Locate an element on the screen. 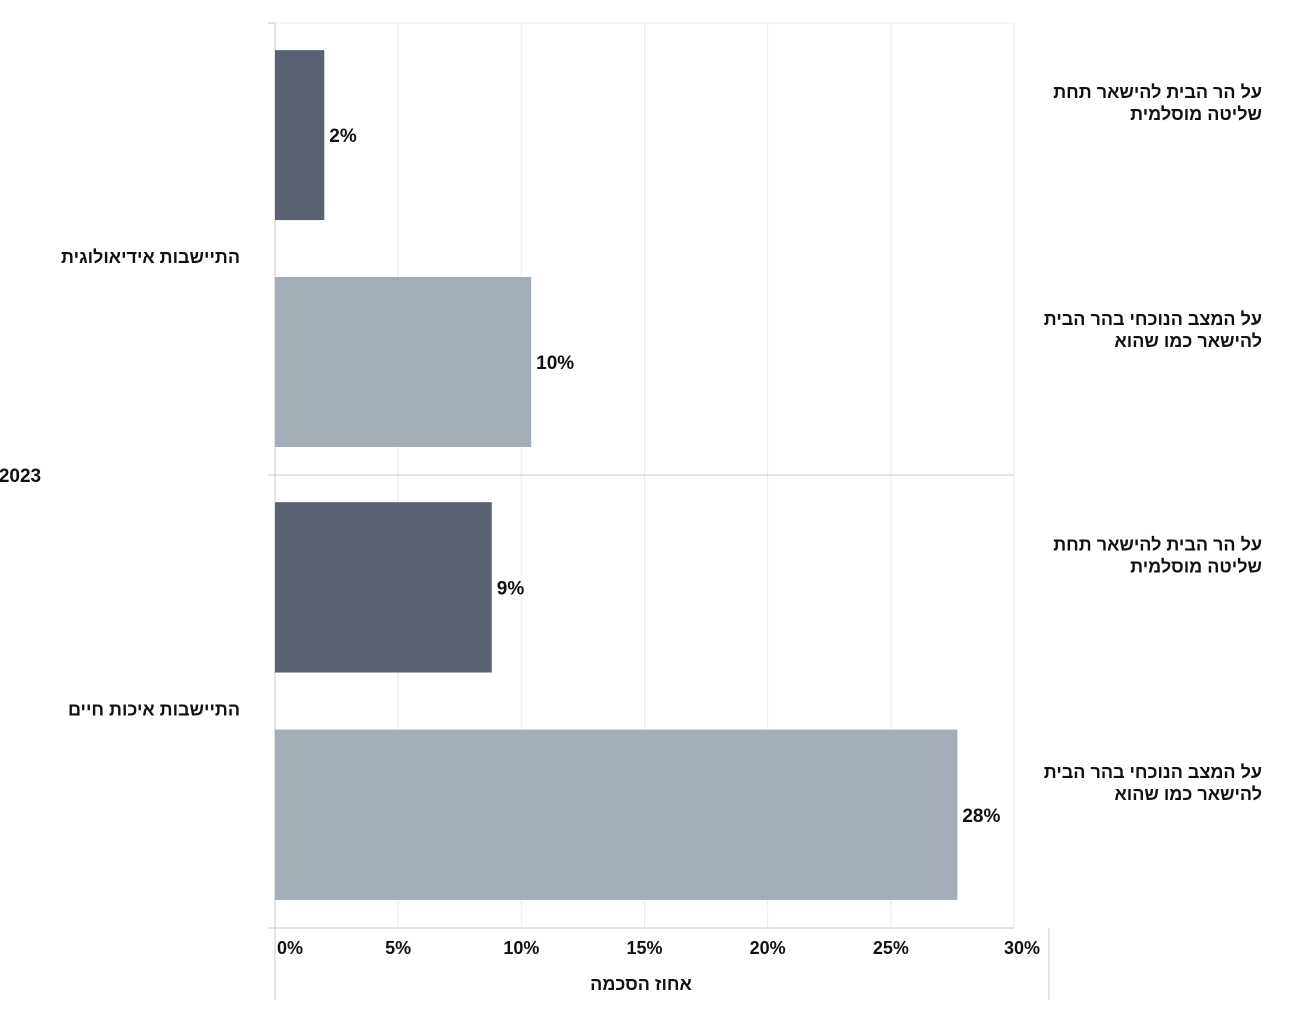 This screenshot has width=1296, height=1020. x-tick-label: 25% is located at coordinates (891, 948).